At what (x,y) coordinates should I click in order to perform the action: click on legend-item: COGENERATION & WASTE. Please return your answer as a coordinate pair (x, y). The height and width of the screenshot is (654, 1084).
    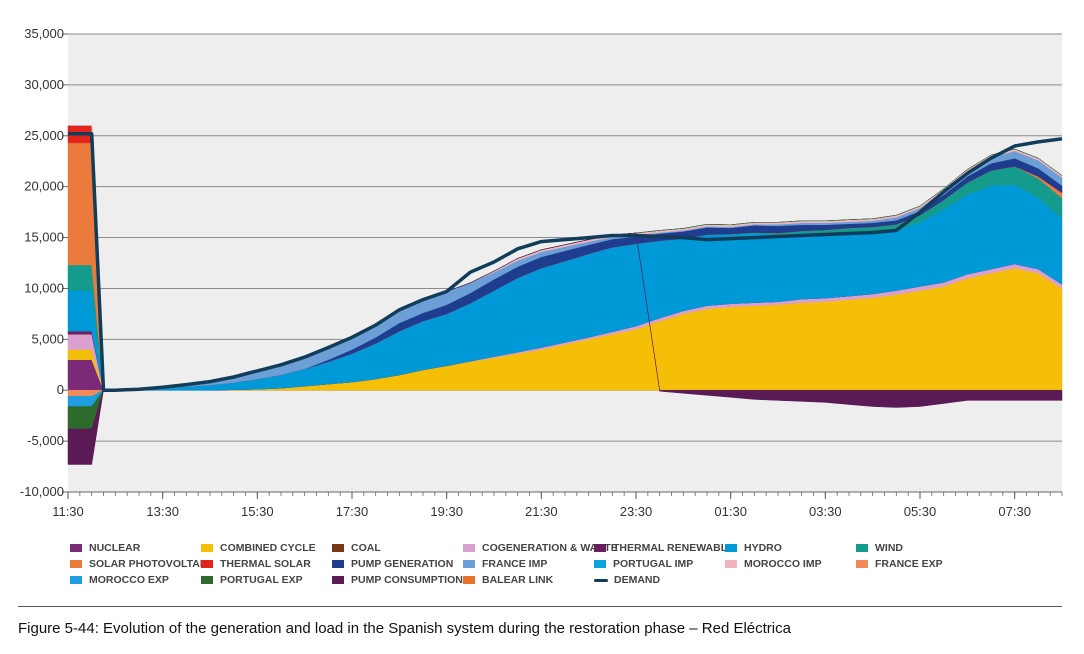
    Looking at the image, I should click on (540, 548).